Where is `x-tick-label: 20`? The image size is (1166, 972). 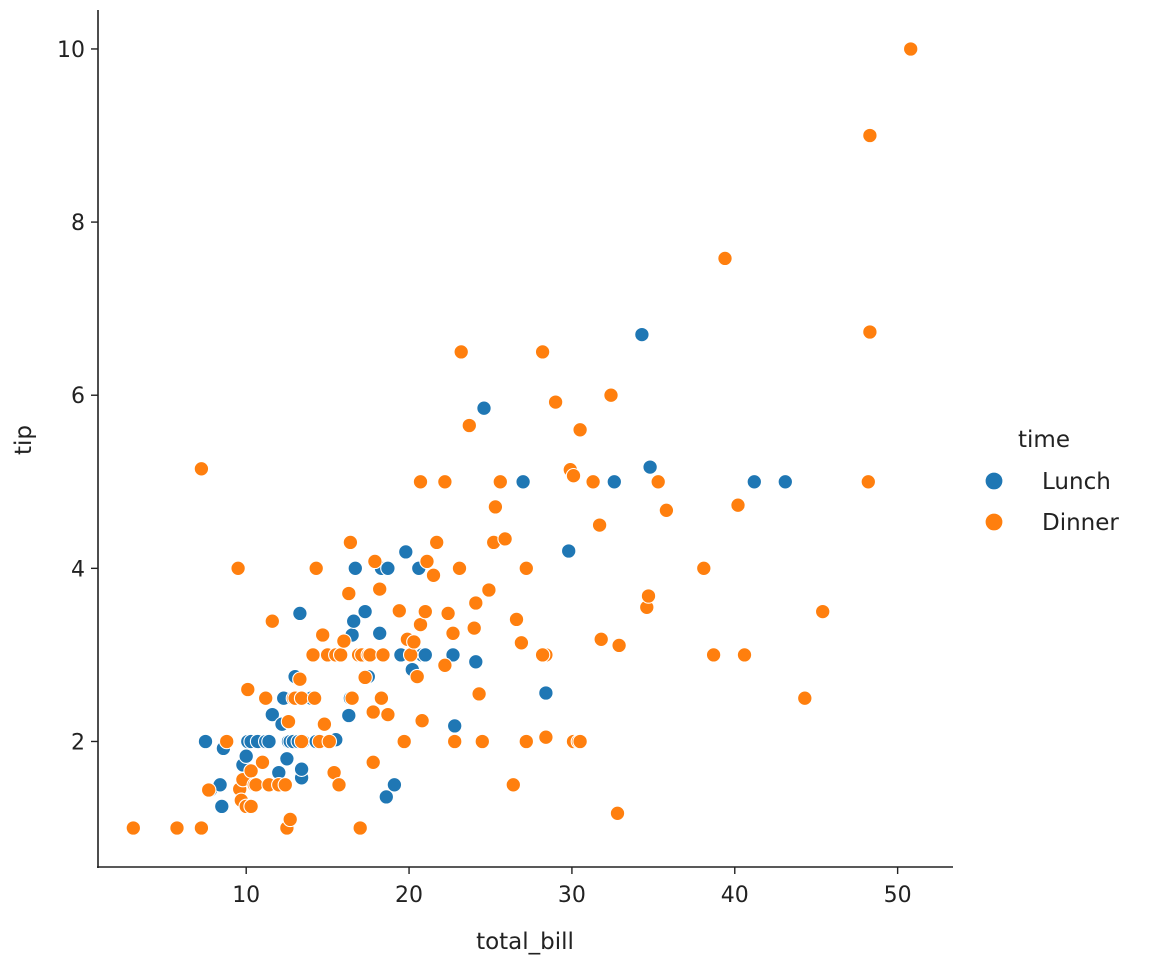 x-tick-label: 20 is located at coordinates (409, 895).